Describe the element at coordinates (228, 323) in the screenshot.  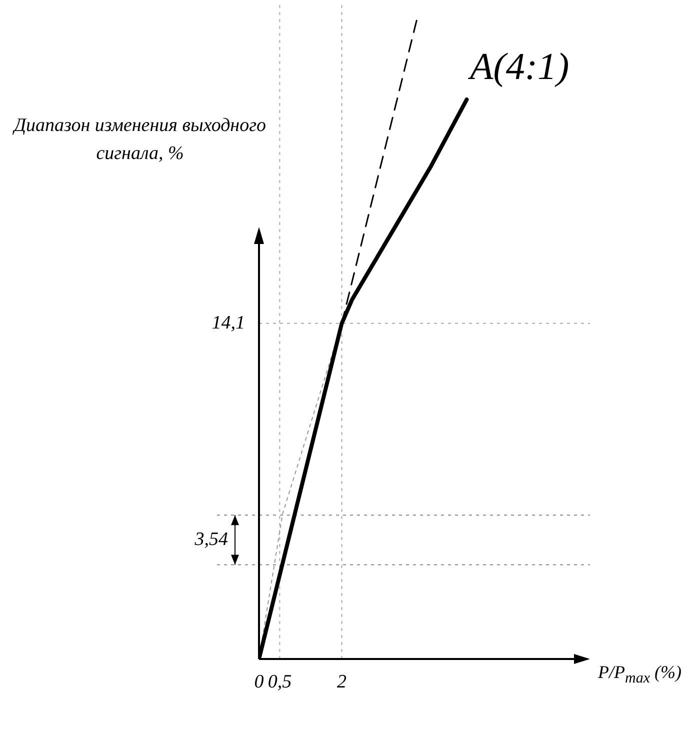
I see `text: 14,1` at that location.